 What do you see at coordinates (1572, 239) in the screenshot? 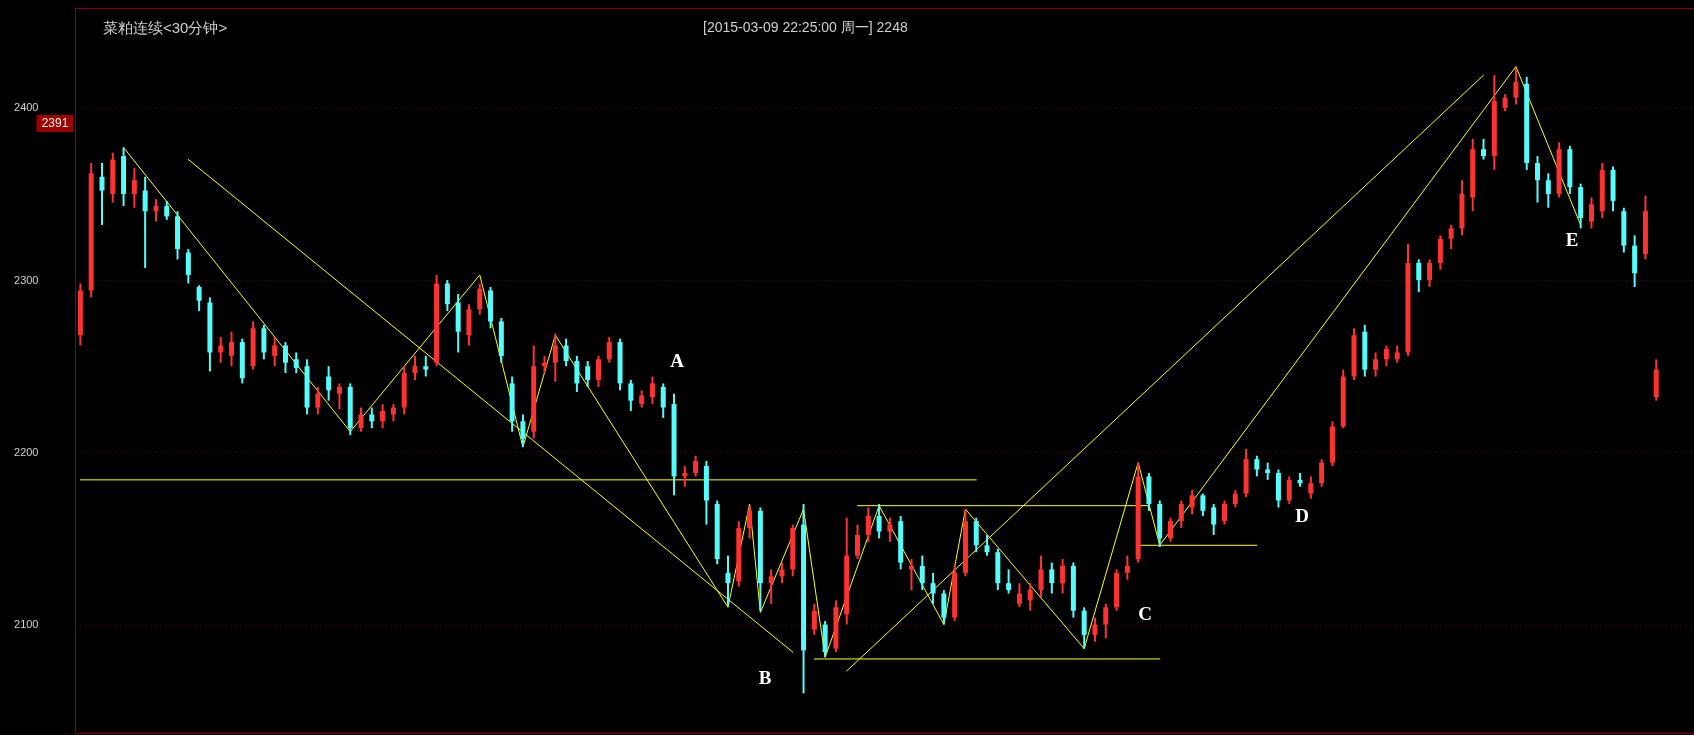
I see `annotation: E` at bounding box center [1572, 239].